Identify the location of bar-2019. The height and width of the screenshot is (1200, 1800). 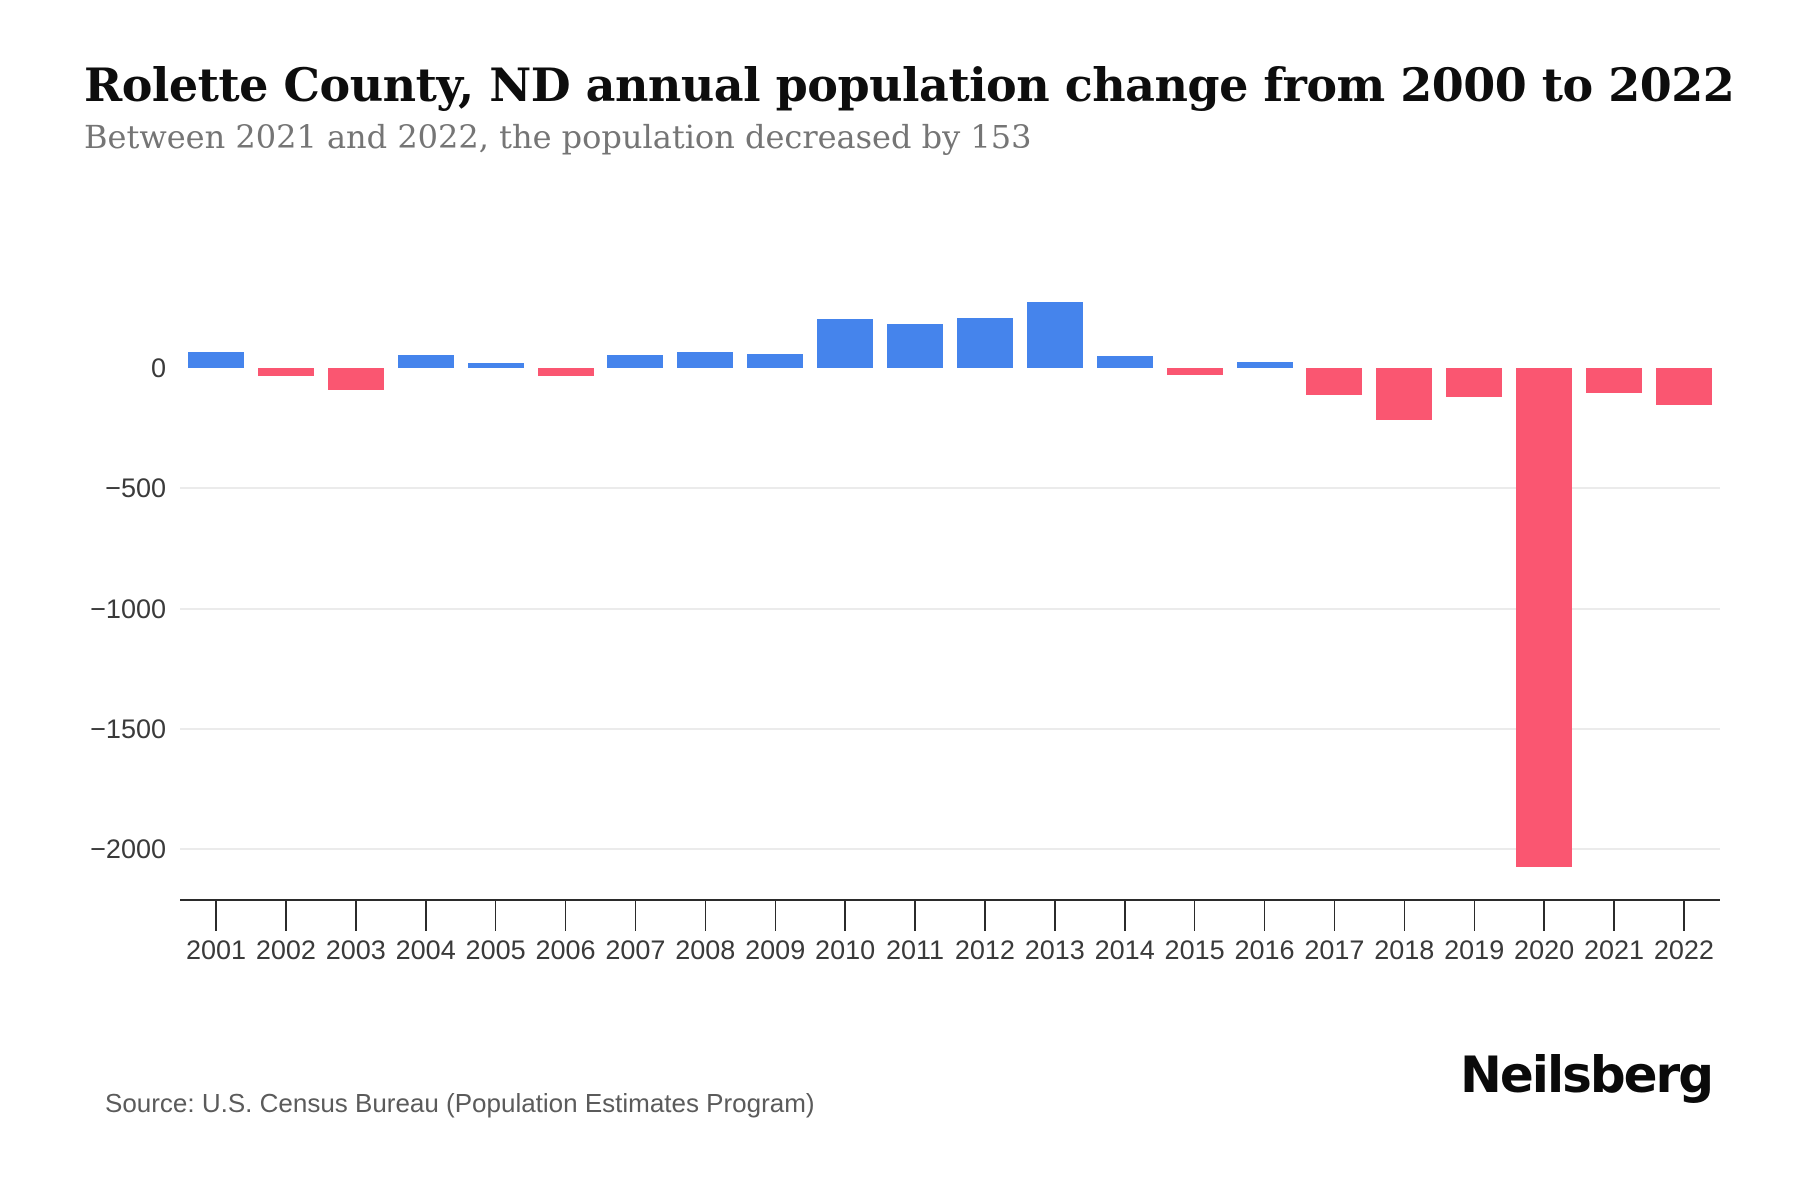
(1474, 382).